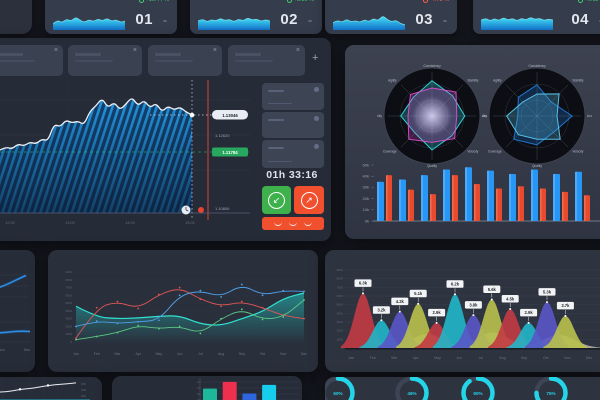 This screenshot has width=600, height=400. I want to click on svg-text: Jul, so click(481, 358).